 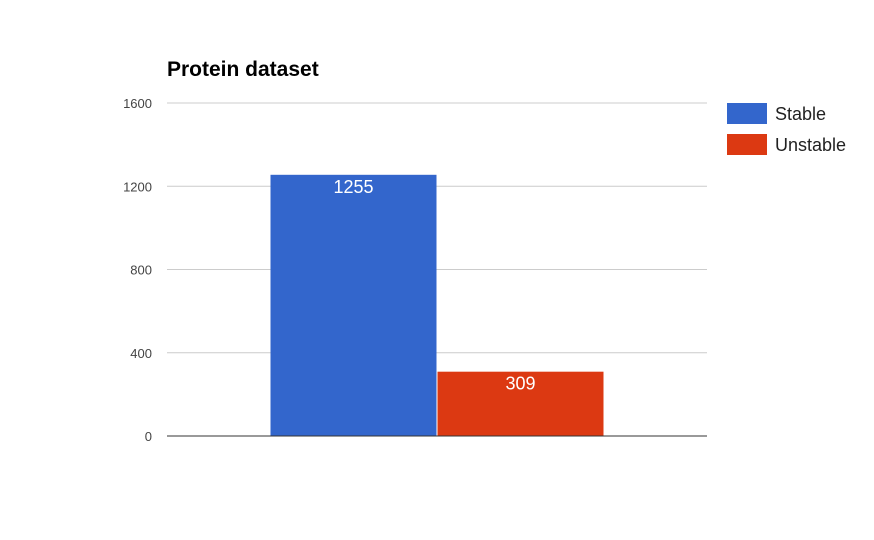 I want to click on data-label-unstable: 309, so click(x=520, y=384).